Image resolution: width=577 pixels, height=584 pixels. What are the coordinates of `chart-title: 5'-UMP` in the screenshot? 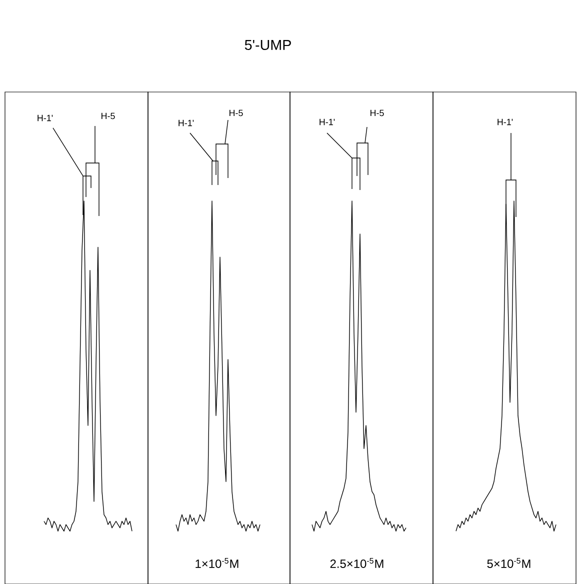 It's located at (267, 45).